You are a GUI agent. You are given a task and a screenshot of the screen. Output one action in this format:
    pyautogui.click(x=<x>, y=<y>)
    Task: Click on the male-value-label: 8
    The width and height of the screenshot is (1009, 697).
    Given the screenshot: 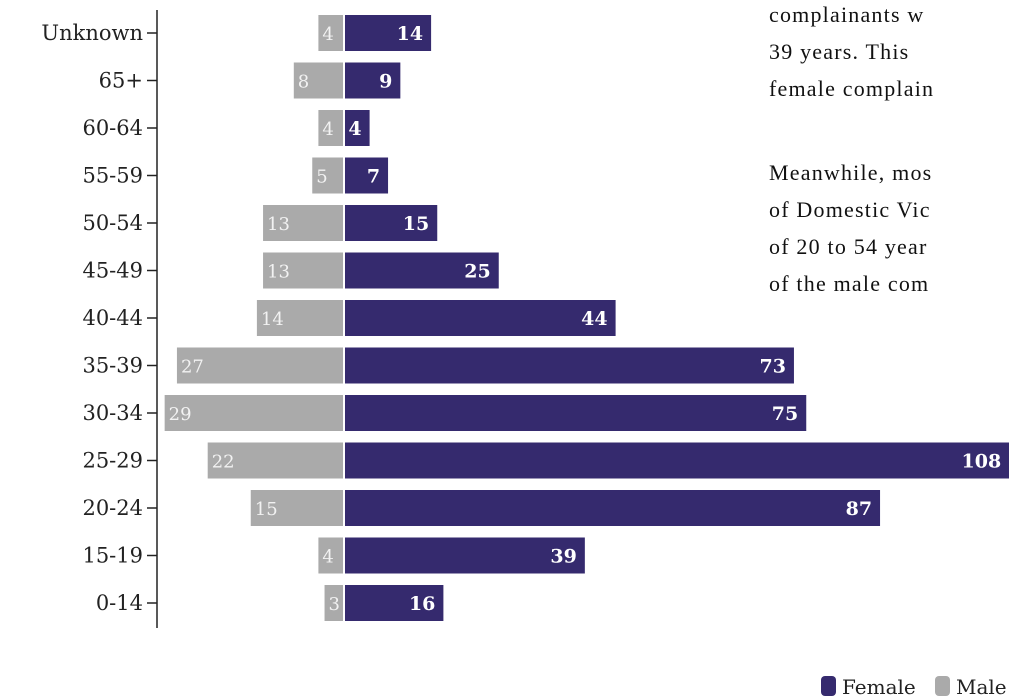 What is the action you would take?
    pyautogui.click(x=303, y=82)
    